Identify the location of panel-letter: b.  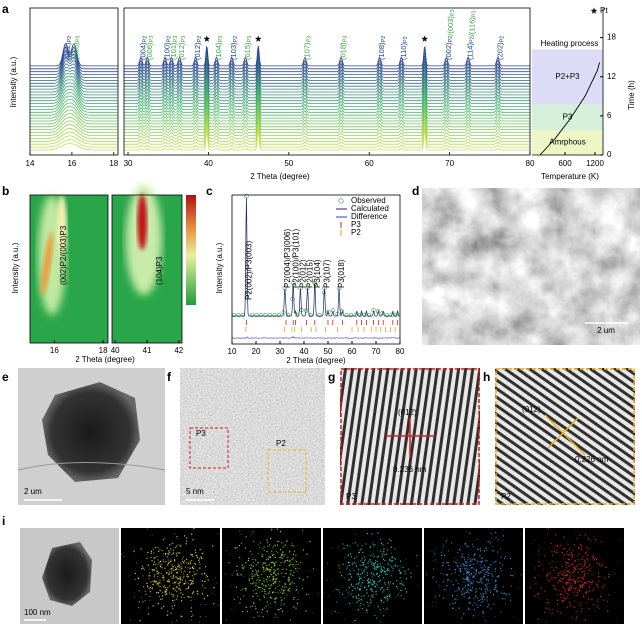
(5, 191).